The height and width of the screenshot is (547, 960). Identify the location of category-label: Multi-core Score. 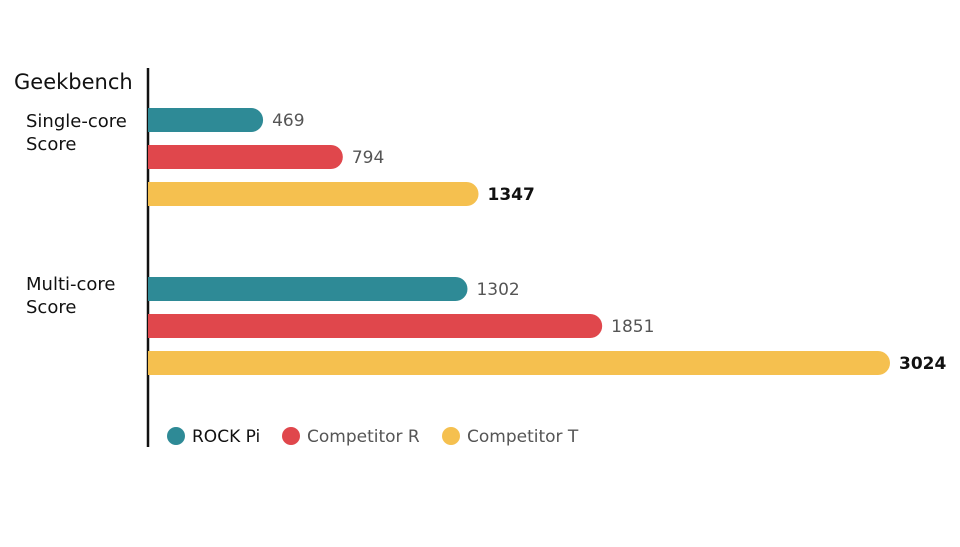
(71, 296).